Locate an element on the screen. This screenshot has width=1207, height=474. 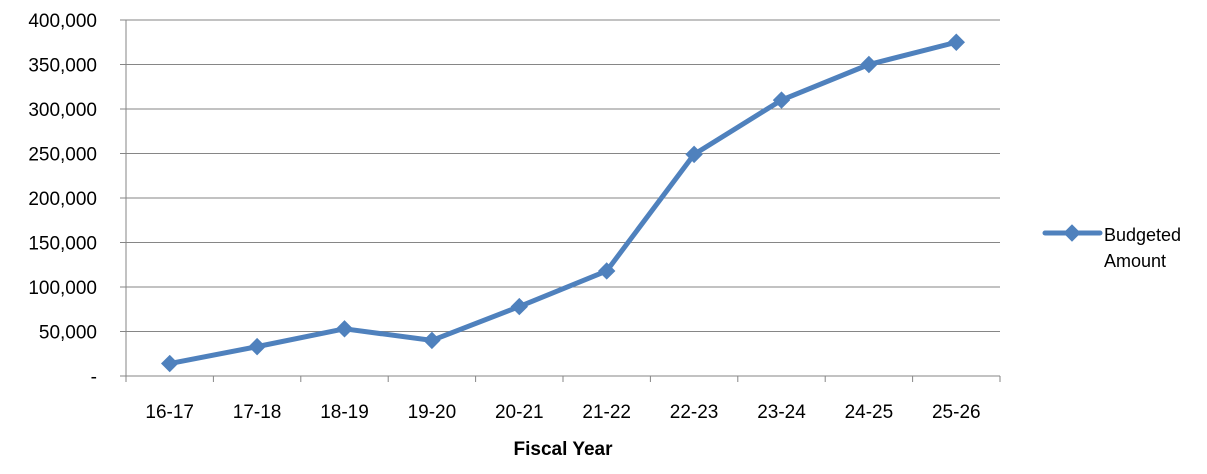
y-tick-label: 250,000 is located at coordinates (62, 155).